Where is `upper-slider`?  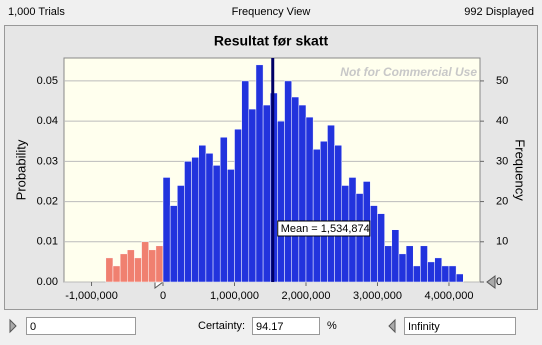
upper-slider is located at coordinates (491, 282).